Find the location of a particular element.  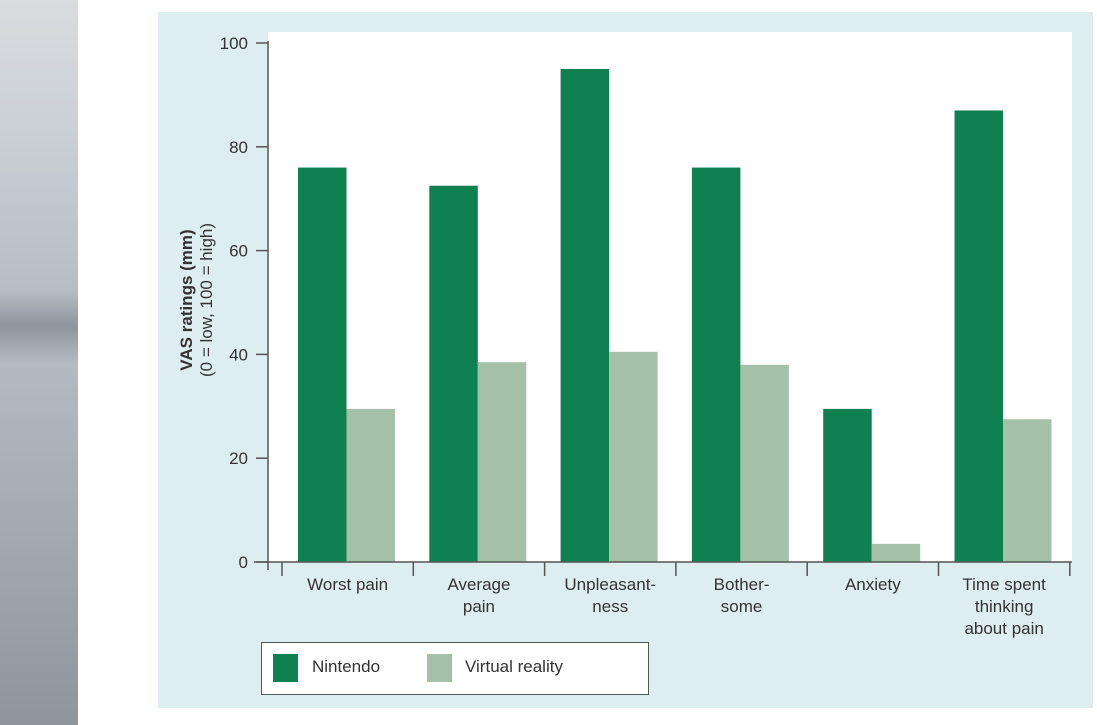

x-category-label: Time spent thinking about pain is located at coordinates (1004, 606).